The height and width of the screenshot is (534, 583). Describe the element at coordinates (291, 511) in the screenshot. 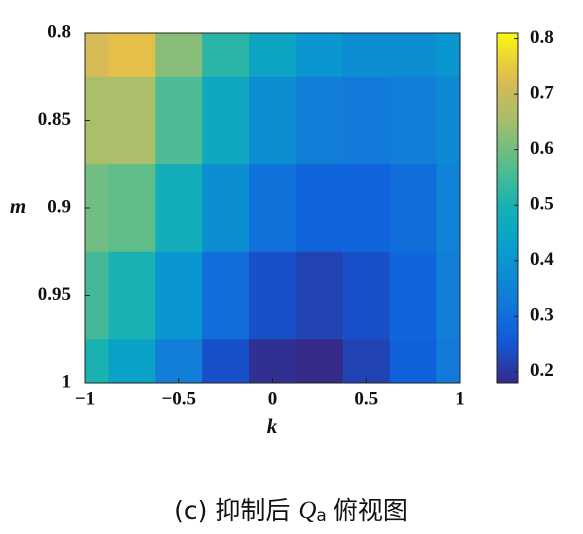

I see `caption: (c) 抑制后 Qa 俯视图` at that location.